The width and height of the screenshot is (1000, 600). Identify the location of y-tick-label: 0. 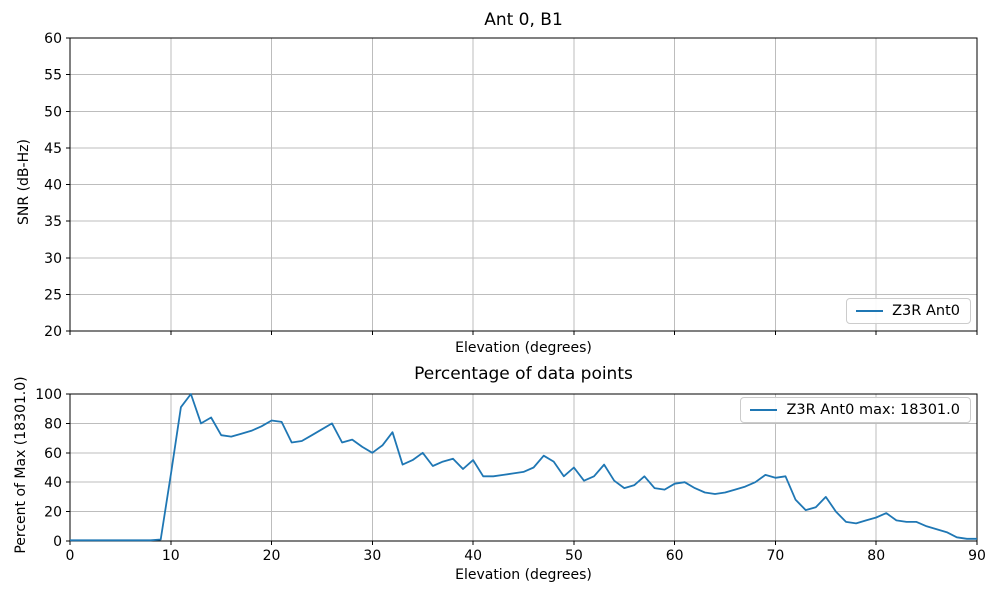
(57, 542).